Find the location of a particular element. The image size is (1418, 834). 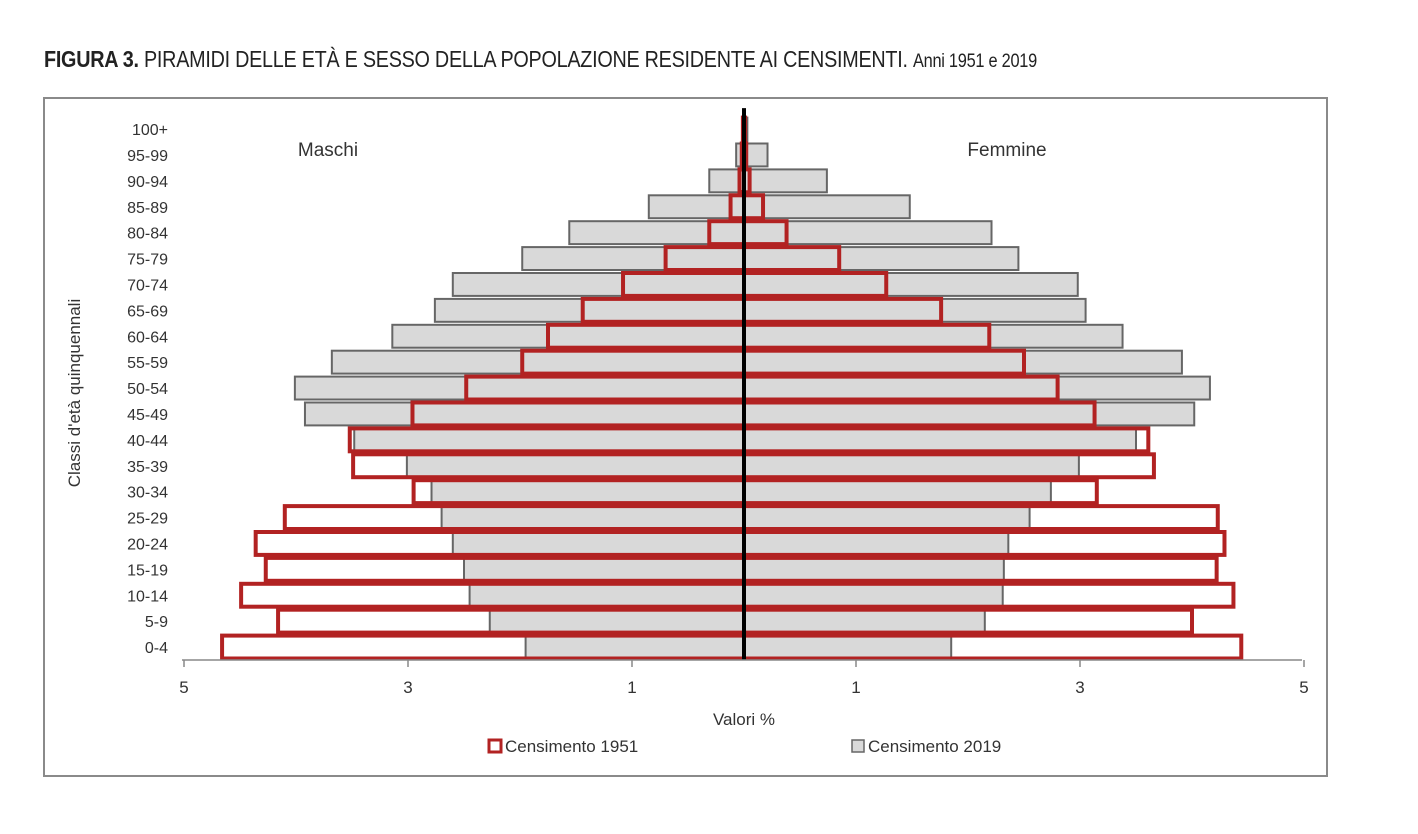

figure-subtitle: Anni 1951 e 2019 is located at coordinates (974, 61).